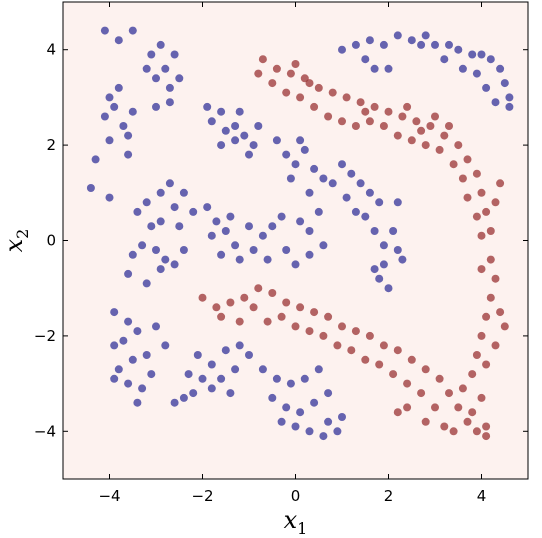  Describe the element at coordinates (389, 496) in the screenshot. I see `x-tick-label-3: 2` at that location.